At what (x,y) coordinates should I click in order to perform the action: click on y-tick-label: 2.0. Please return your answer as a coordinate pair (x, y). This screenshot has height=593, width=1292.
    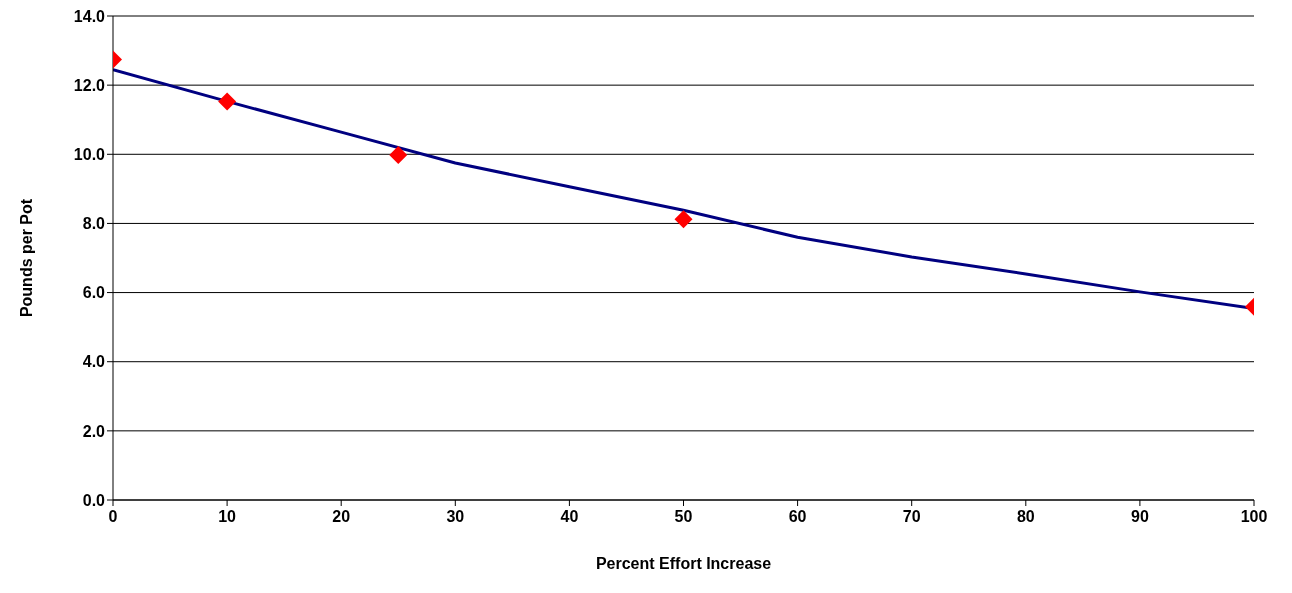
    Looking at the image, I should click on (94, 431).